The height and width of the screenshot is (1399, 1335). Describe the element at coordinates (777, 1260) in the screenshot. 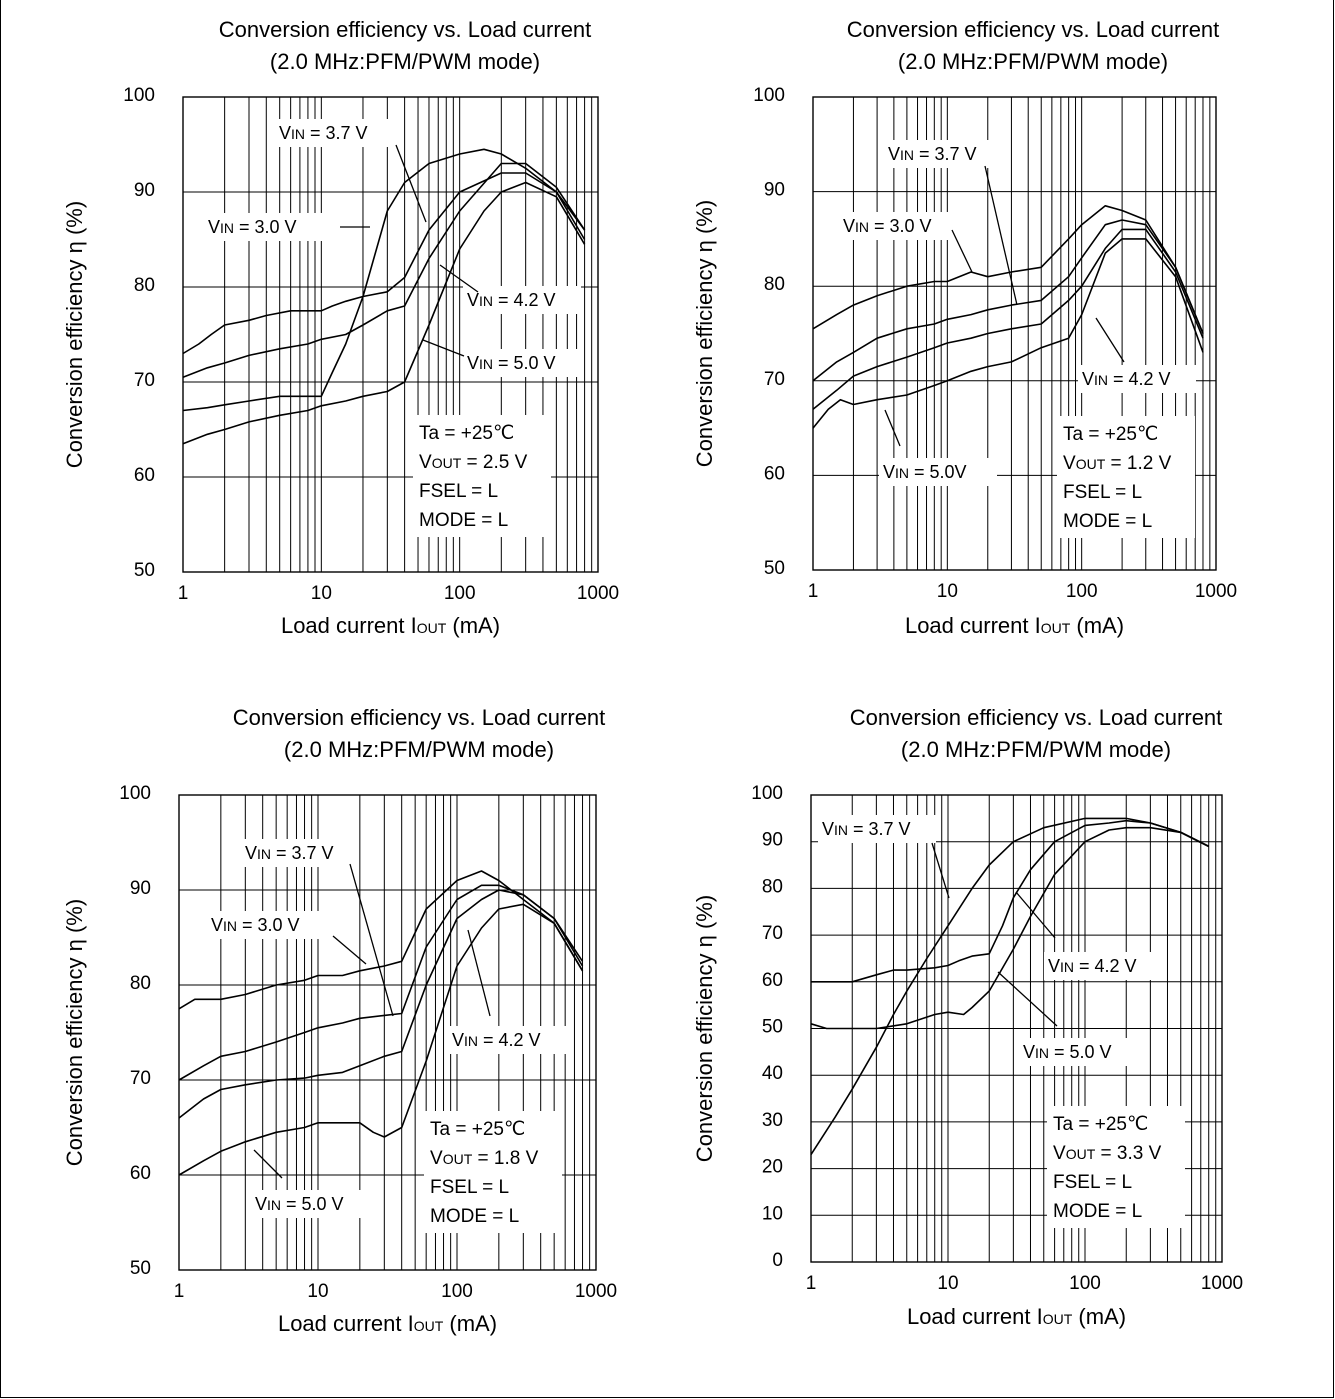

I see `y-tick-label: 0` at that location.